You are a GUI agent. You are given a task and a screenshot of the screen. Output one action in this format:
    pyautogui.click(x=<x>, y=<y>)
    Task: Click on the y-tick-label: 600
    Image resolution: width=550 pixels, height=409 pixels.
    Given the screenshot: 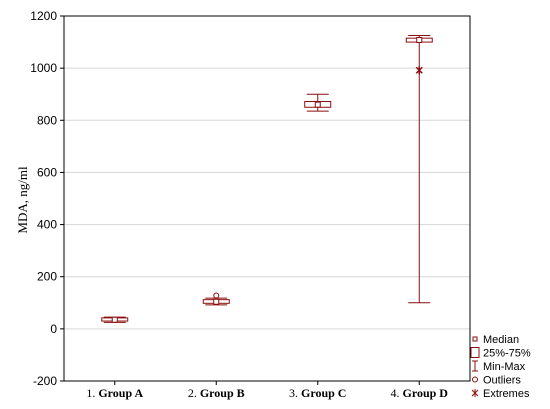 What is the action you would take?
    pyautogui.click(x=47, y=172)
    